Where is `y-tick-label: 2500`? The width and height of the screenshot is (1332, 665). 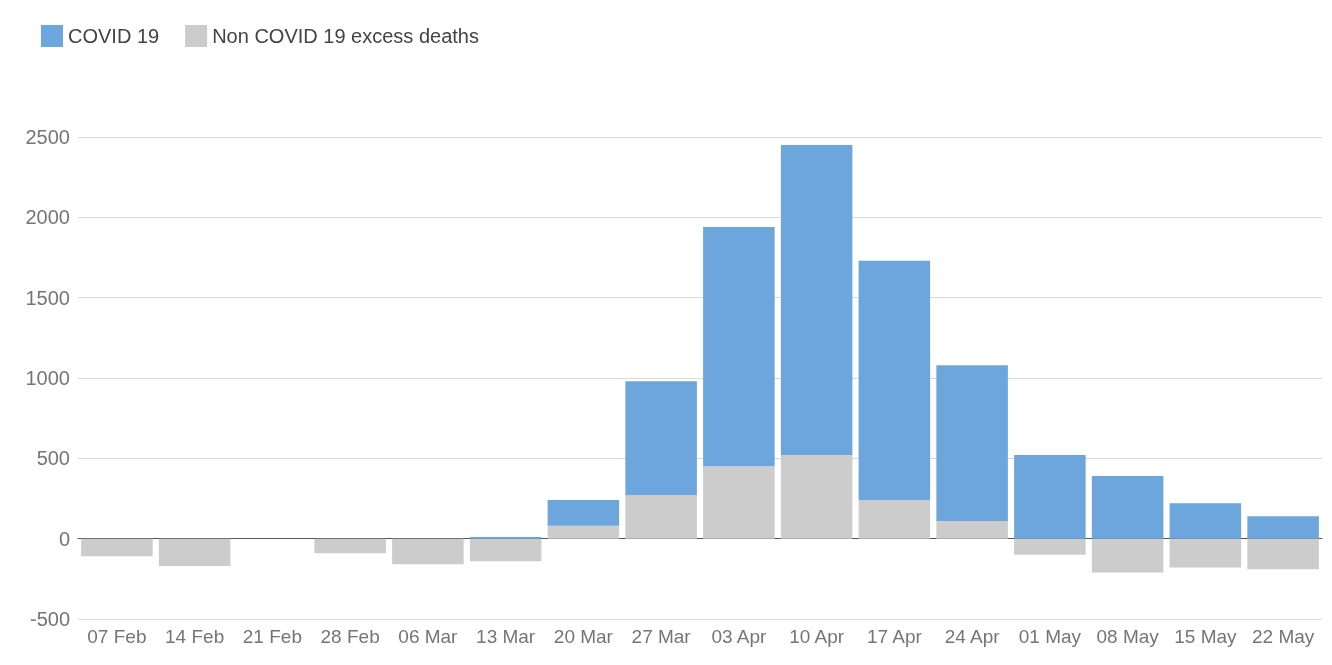 y-tick-label: 2500 is located at coordinates (47, 137).